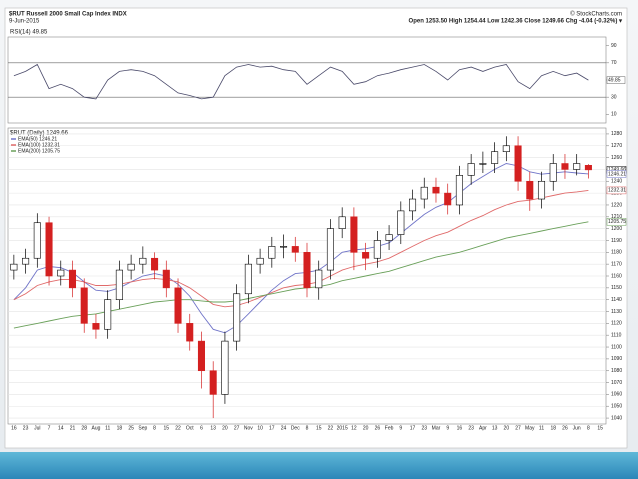 The height and width of the screenshot is (479, 638). I want to click on footer-band, so click(319, 465).